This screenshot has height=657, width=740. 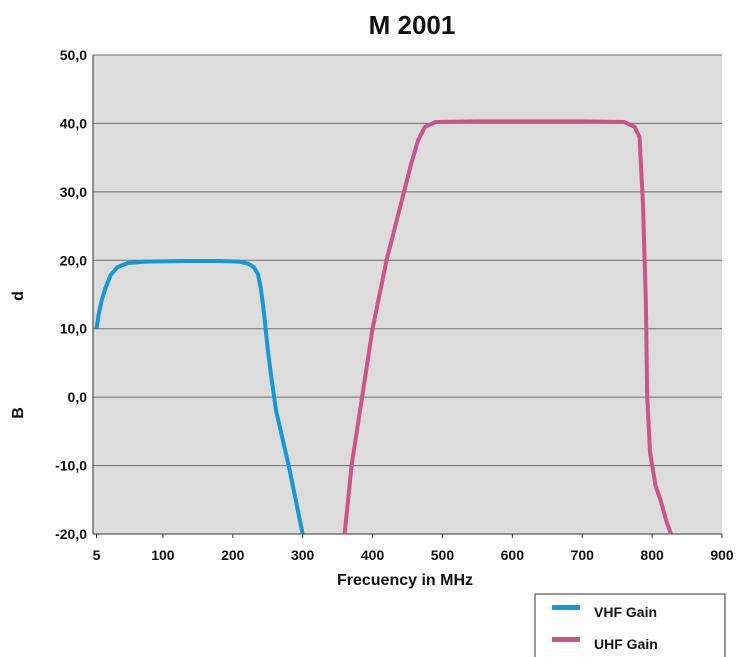 I want to click on x-tick-label: 300, so click(x=303, y=555).